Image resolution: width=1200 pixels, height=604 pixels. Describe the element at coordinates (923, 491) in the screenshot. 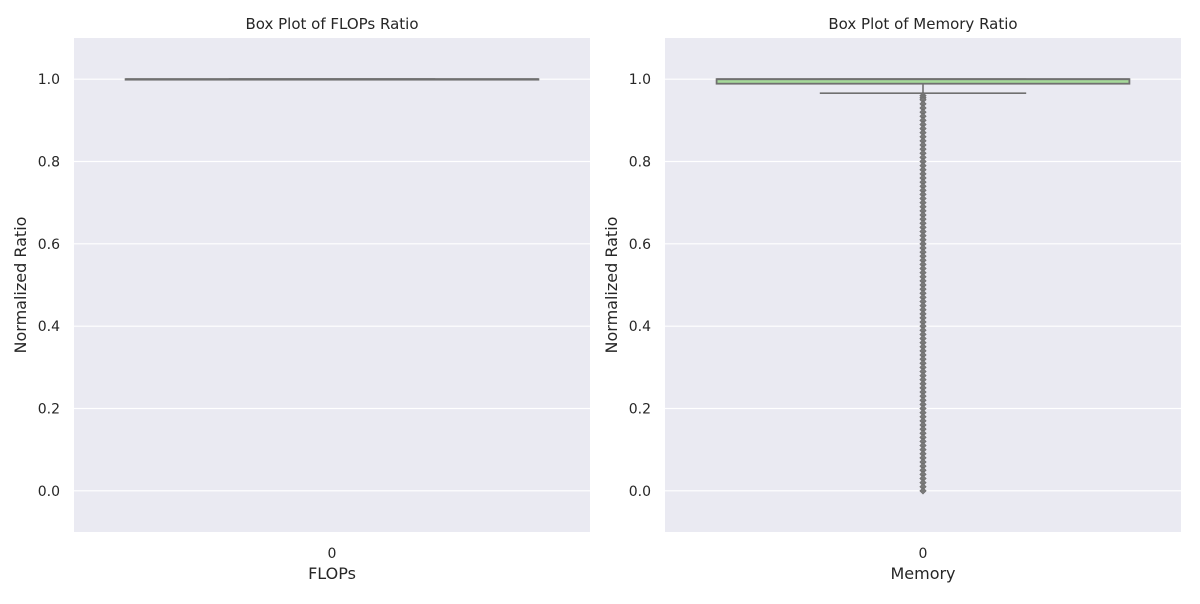

I see `outlier-point` at that location.